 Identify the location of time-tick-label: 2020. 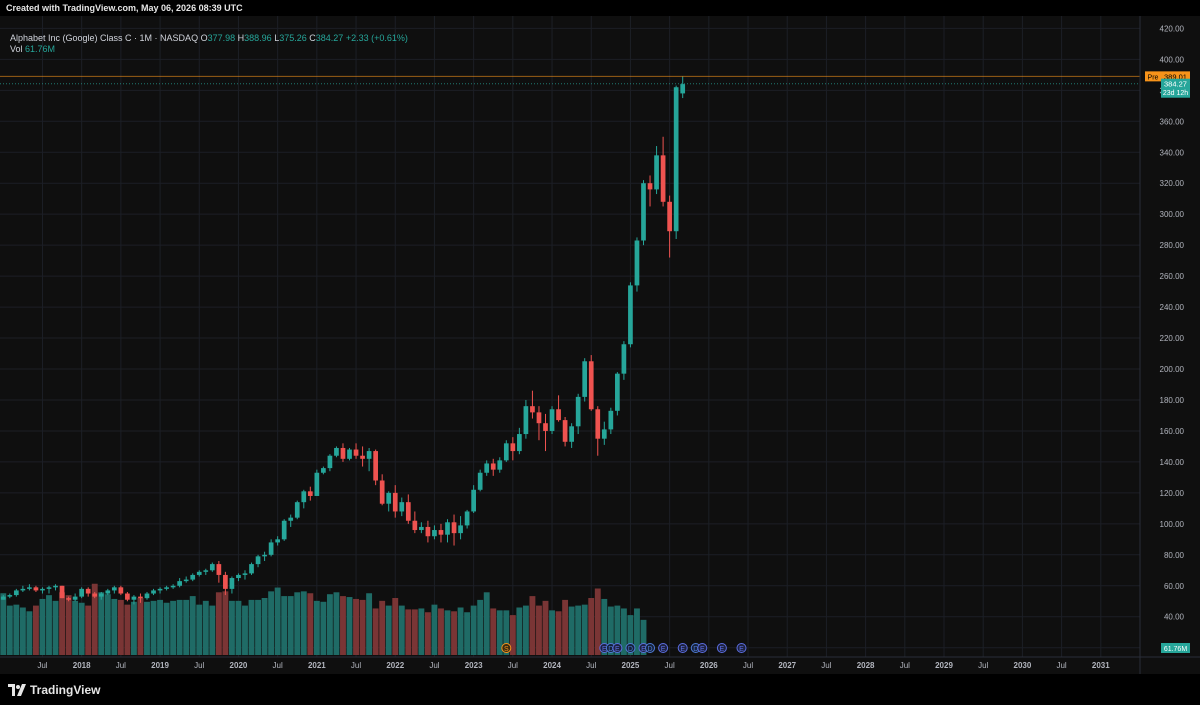
(239, 665).